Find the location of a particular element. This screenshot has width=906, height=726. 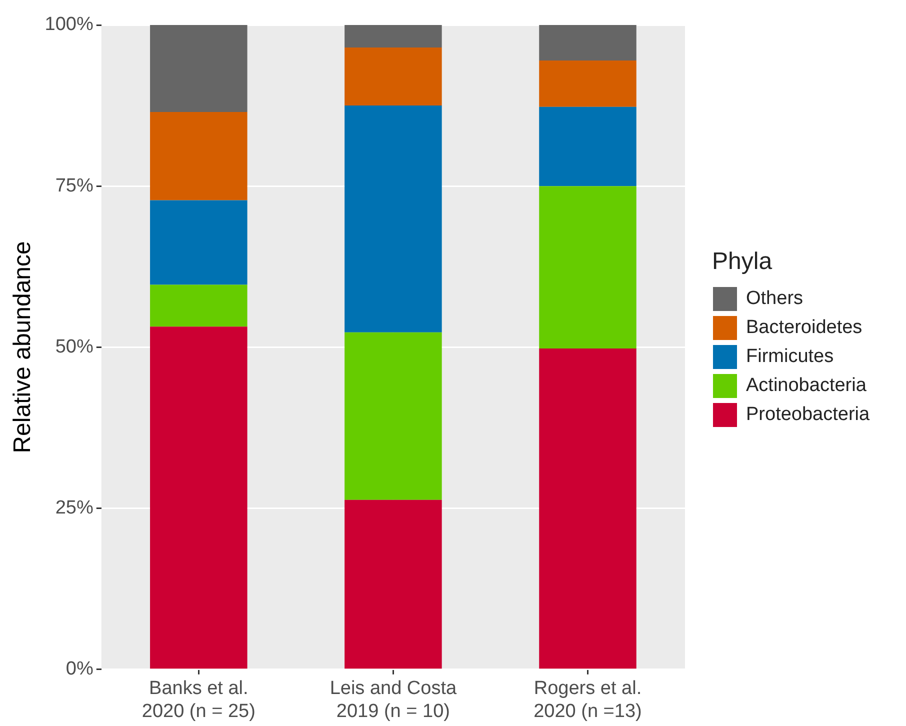

legend-title: Phyla is located at coordinates (743, 262).